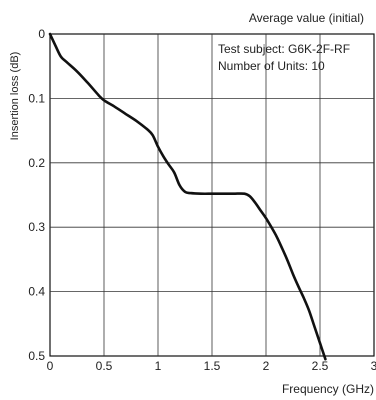 Image resolution: width=376 pixels, height=400 pixels. I want to click on annotation-number-of-units: Number of Units: 10, so click(271, 66).